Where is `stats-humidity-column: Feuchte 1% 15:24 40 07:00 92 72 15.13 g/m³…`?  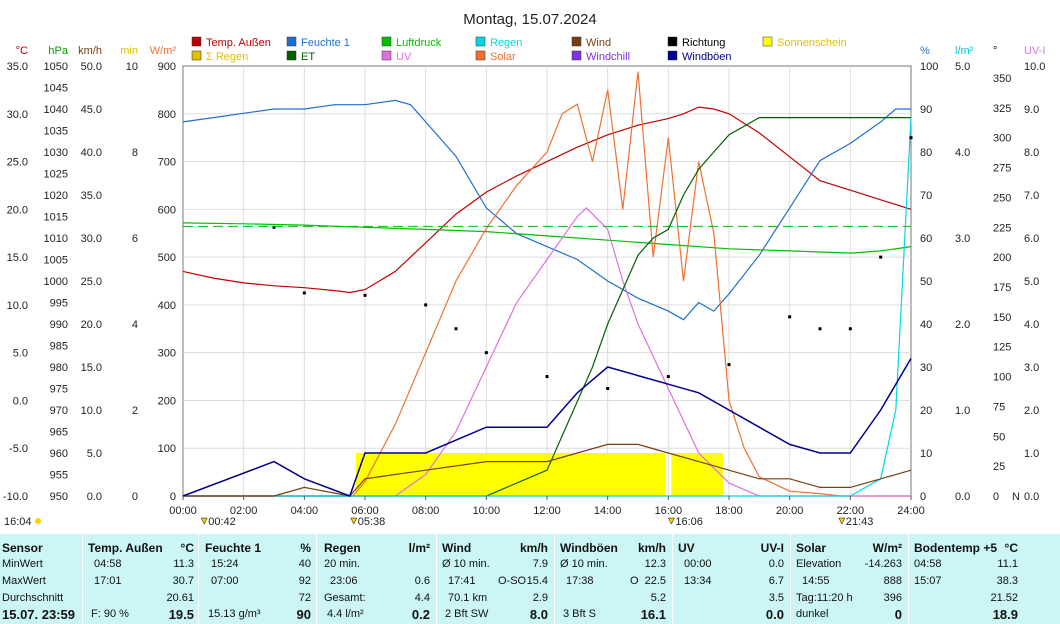 stats-humidity-column: Feuchte 1% 15:24 40 07:00 92 72 15.13 g/m³… is located at coordinates (258, 579).